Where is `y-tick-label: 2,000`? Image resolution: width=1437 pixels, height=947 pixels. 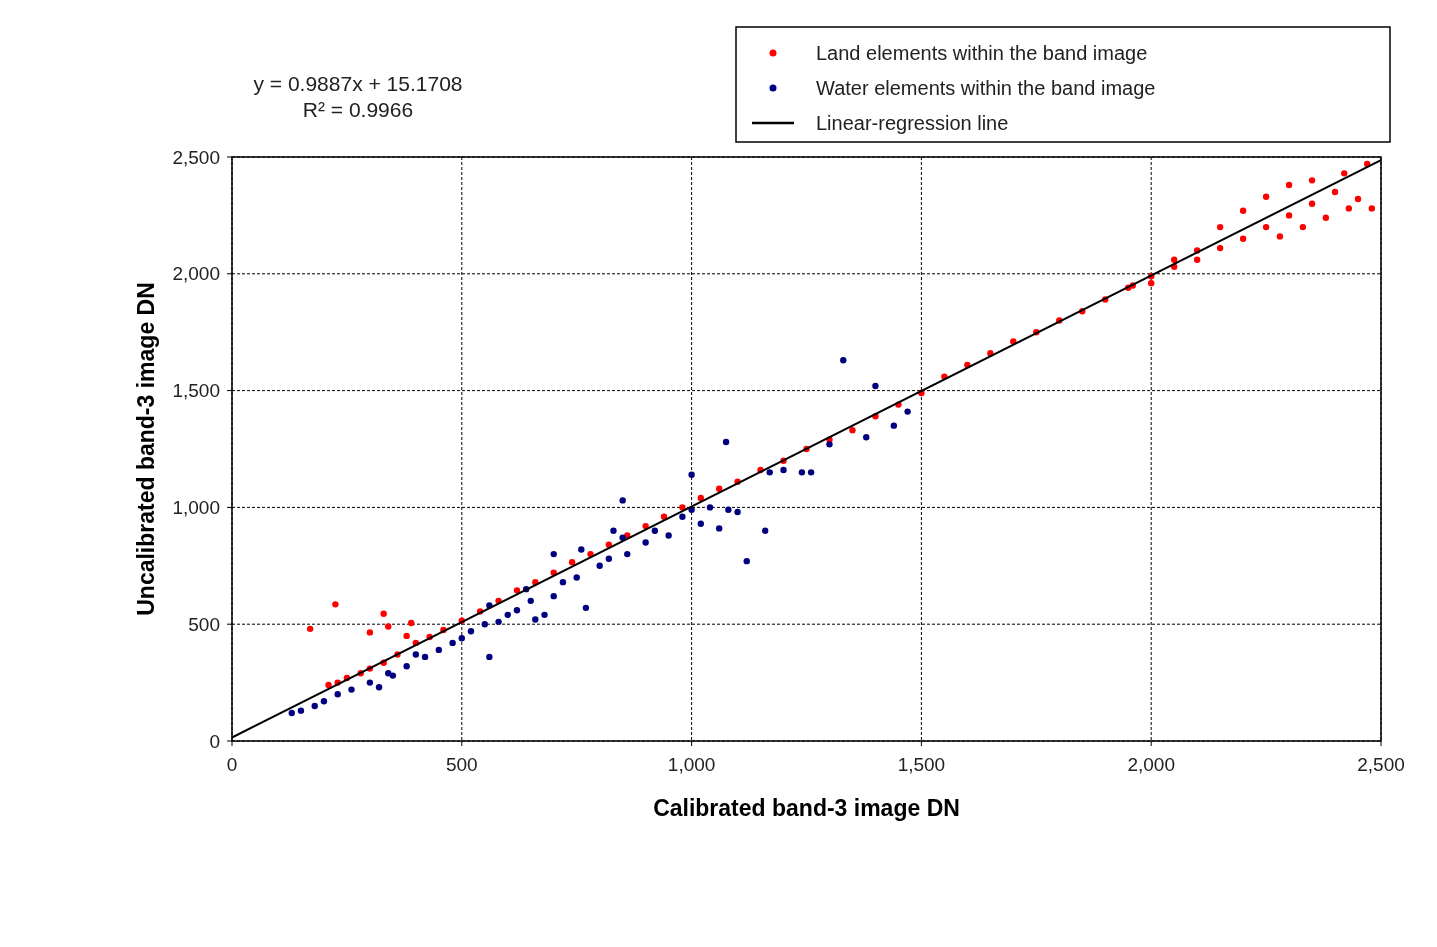
y-tick-label: 2,000 is located at coordinates (196, 274).